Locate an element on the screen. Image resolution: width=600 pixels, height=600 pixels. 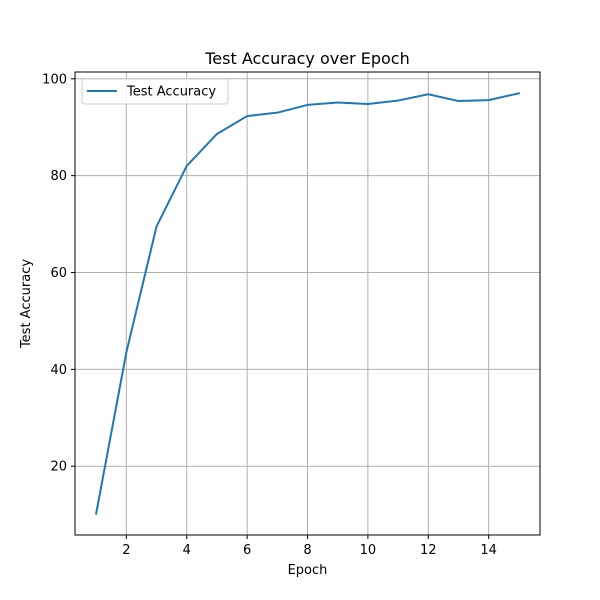
x-tick-label: 12 is located at coordinates (428, 550).